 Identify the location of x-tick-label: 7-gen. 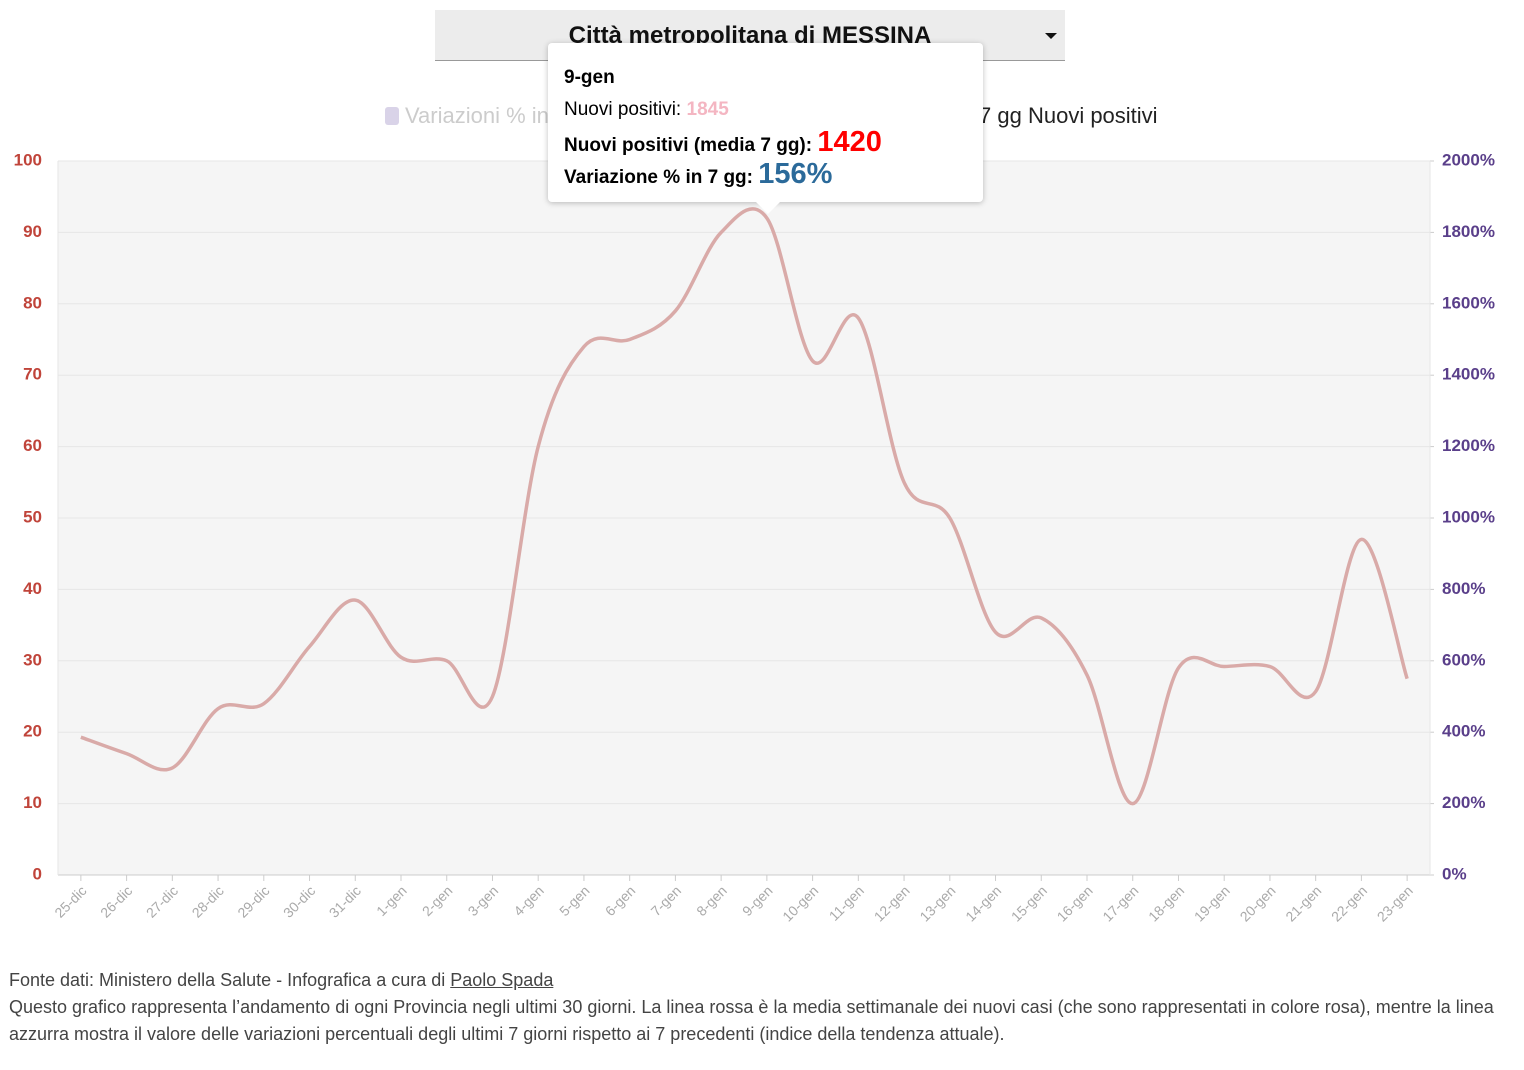
(666, 900).